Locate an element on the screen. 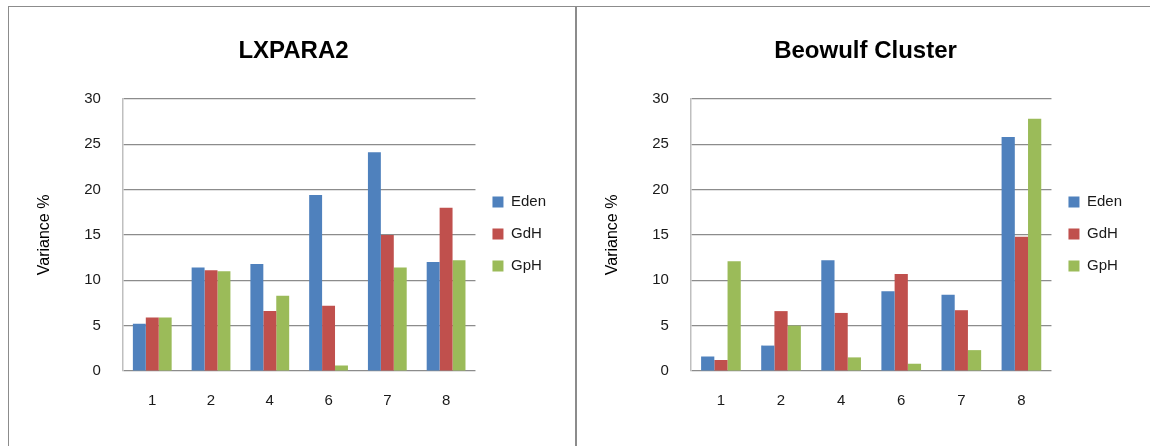  chart-title: Beowulf Cluster is located at coordinates (865, 50).